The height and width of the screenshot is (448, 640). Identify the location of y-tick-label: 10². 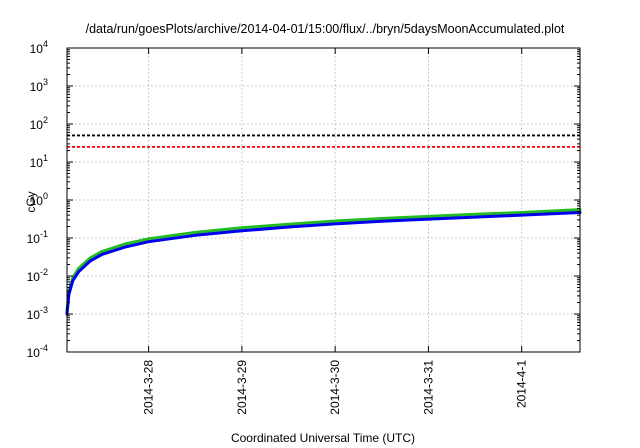
(39, 123).